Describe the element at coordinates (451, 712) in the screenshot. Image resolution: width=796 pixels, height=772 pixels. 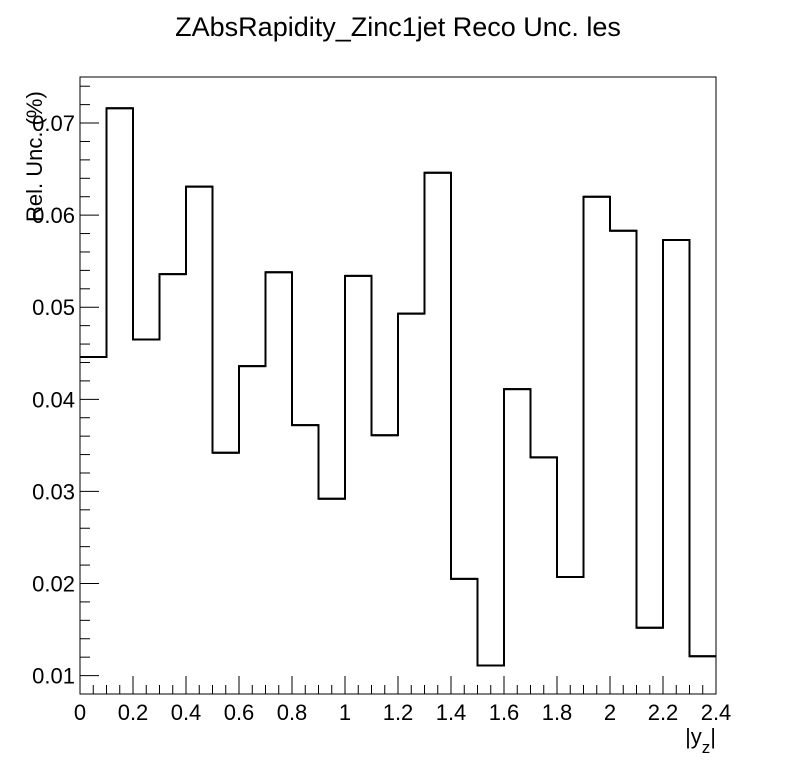
I see `x-tick-label: 1.4` at that location.